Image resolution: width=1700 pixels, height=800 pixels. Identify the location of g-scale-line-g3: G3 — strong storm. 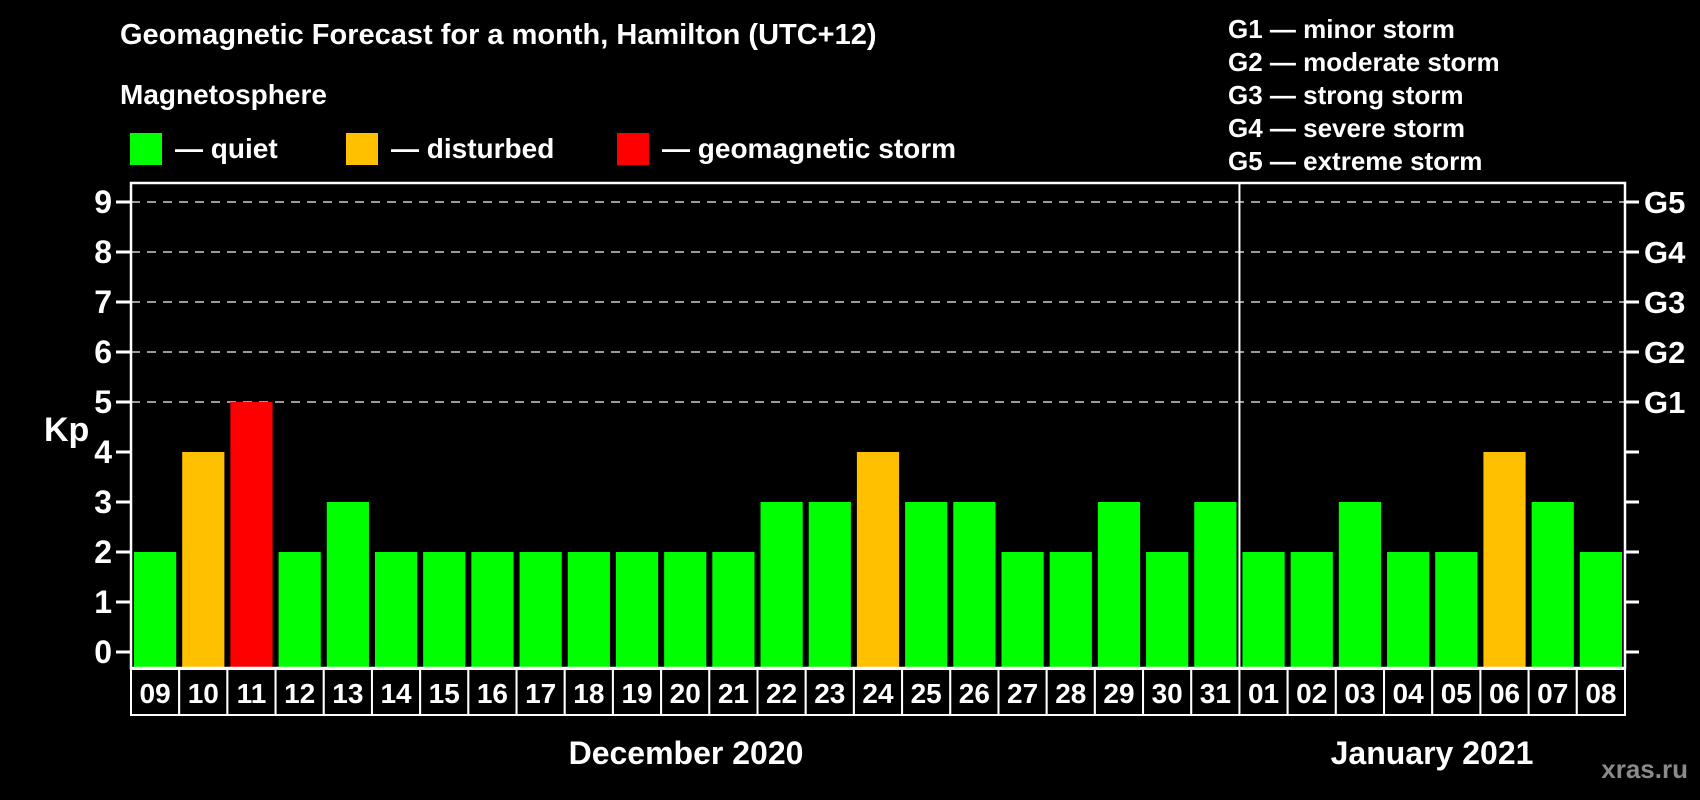
(1346, 95).